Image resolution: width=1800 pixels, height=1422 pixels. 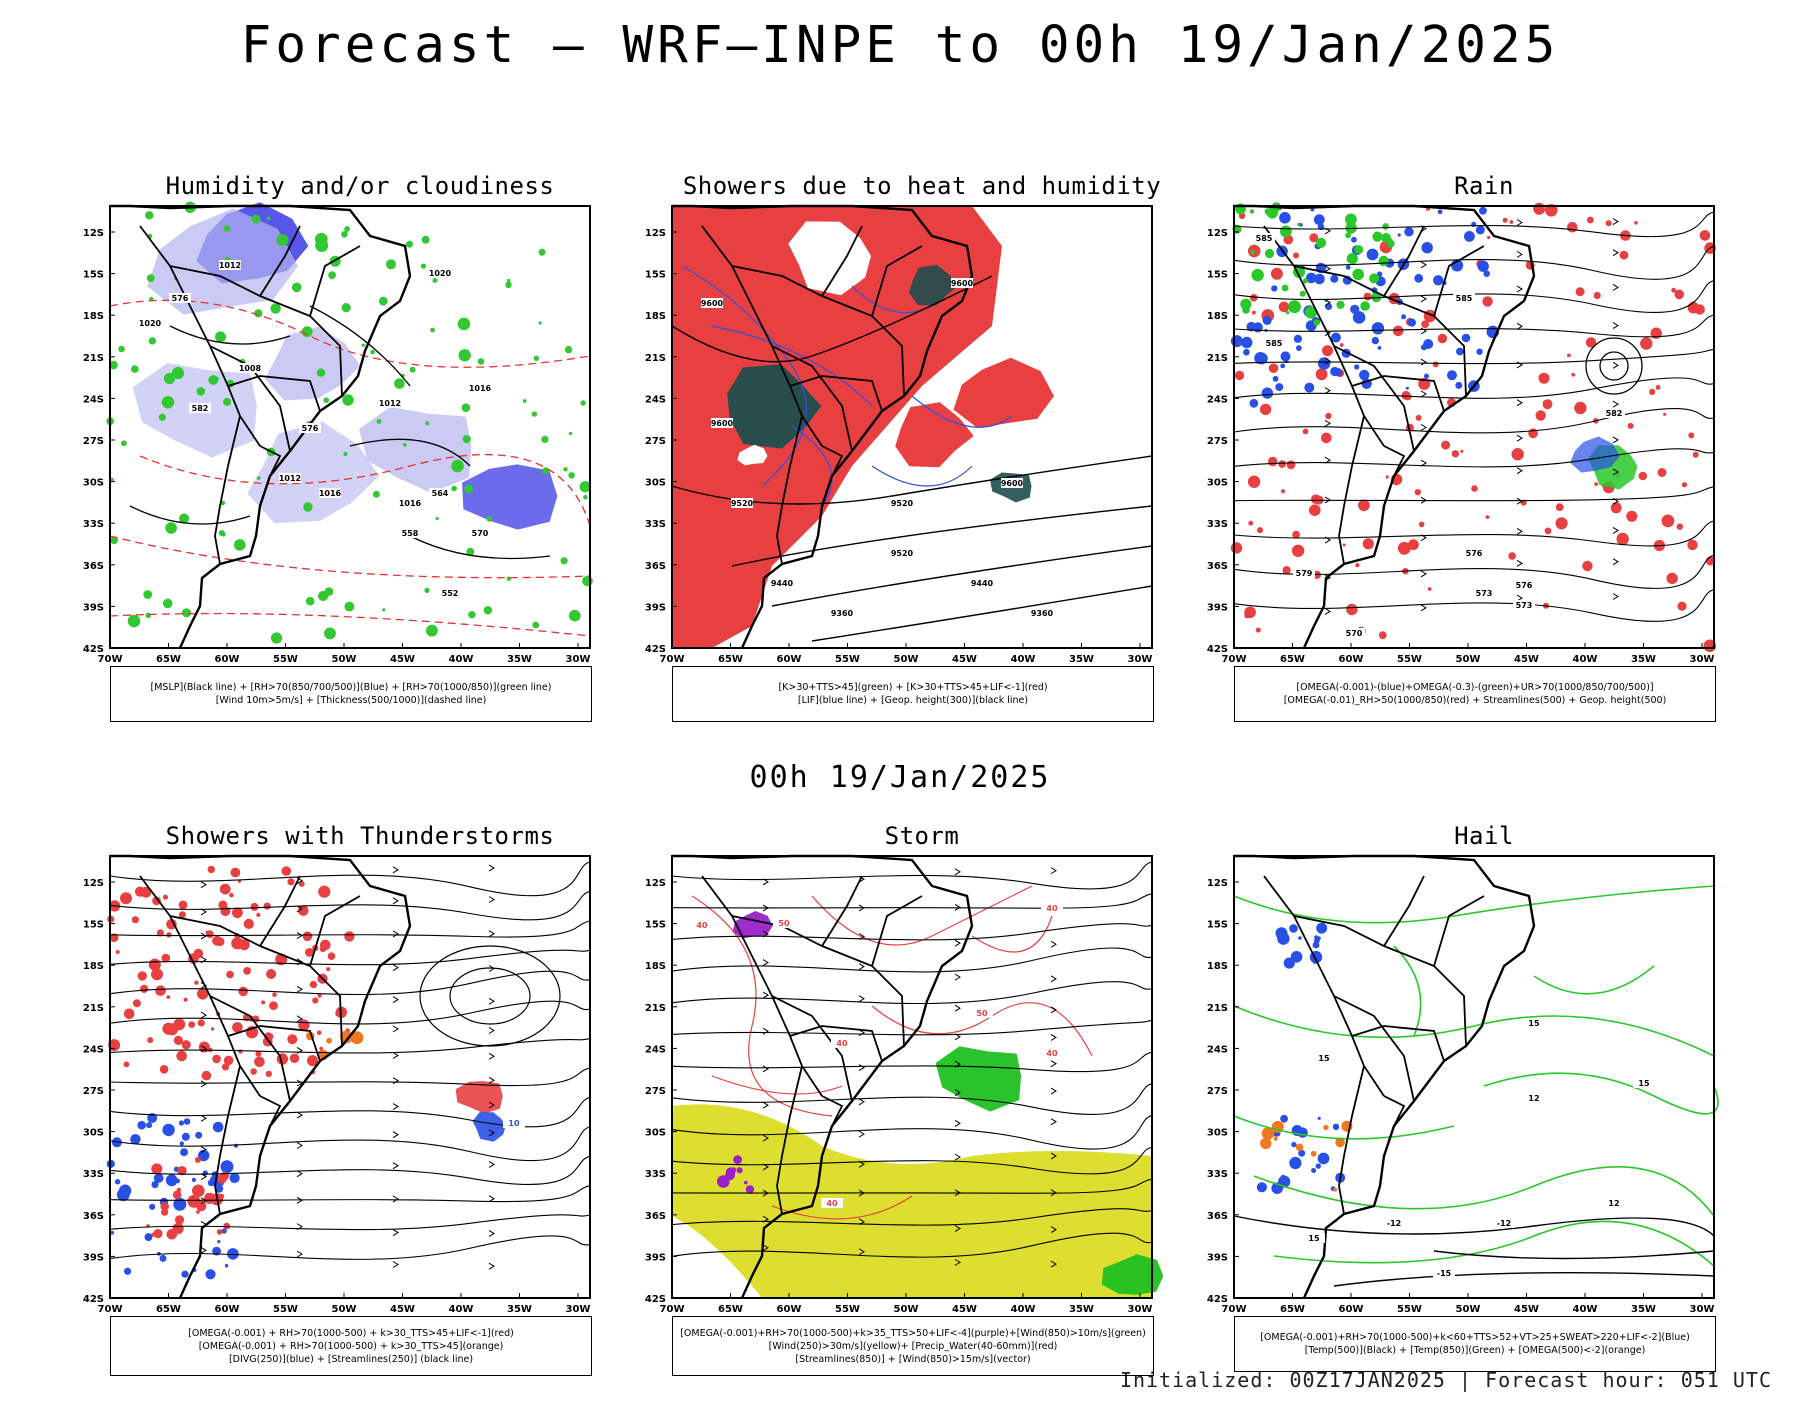 What do you see at coordinates (655, 566) in the screenshot?
I see `lat-tick-label: 36S` at bounding box center [655, 566].